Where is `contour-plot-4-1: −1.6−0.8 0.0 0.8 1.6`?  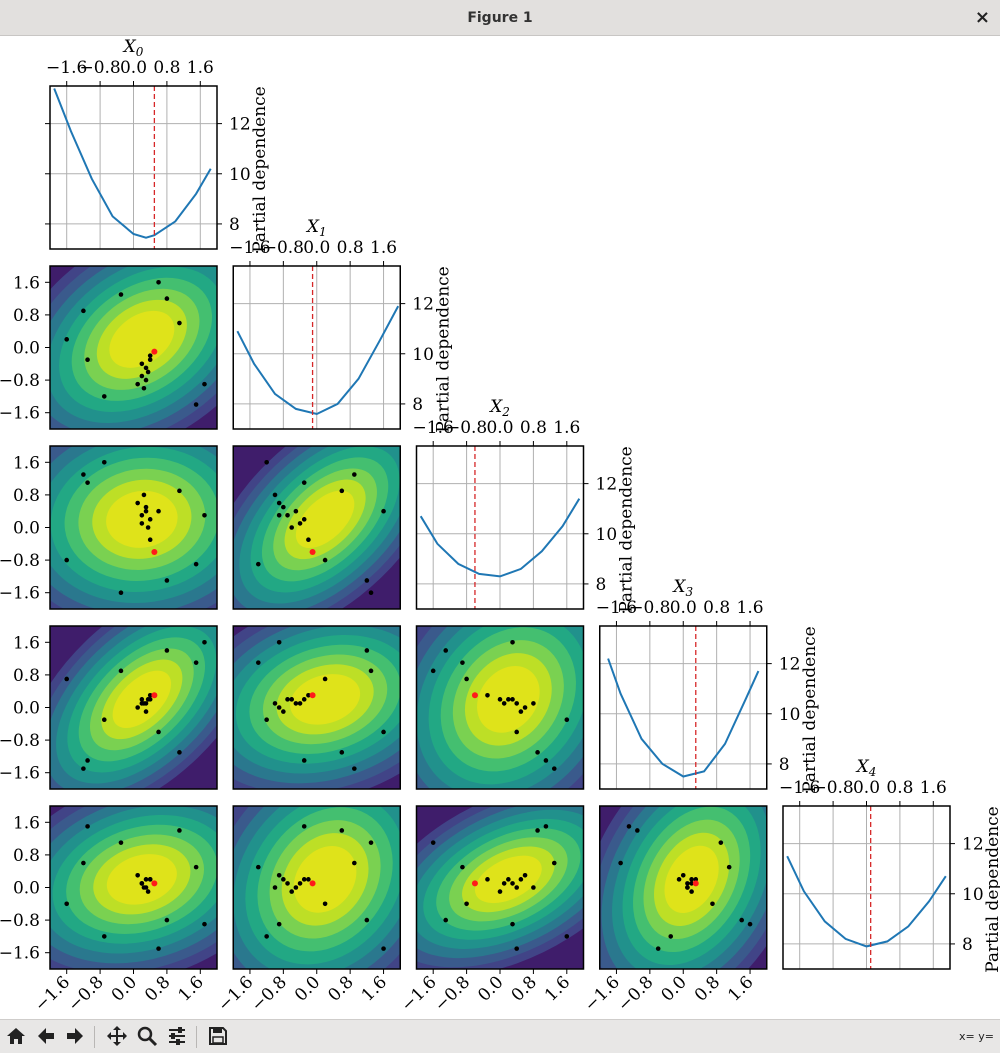
contour-plot-4-1: −1.6−0.8 0.0 0.8 1.6 is located at coordinates (307, 910).